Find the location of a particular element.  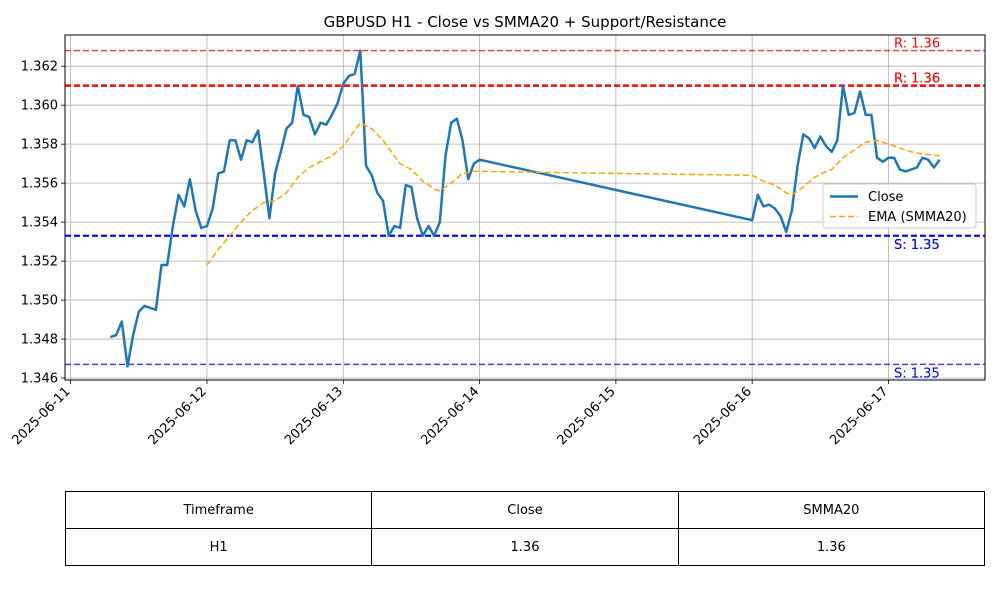

x-tick-label: 2025-06-13 is located at coordinates (314, 416).